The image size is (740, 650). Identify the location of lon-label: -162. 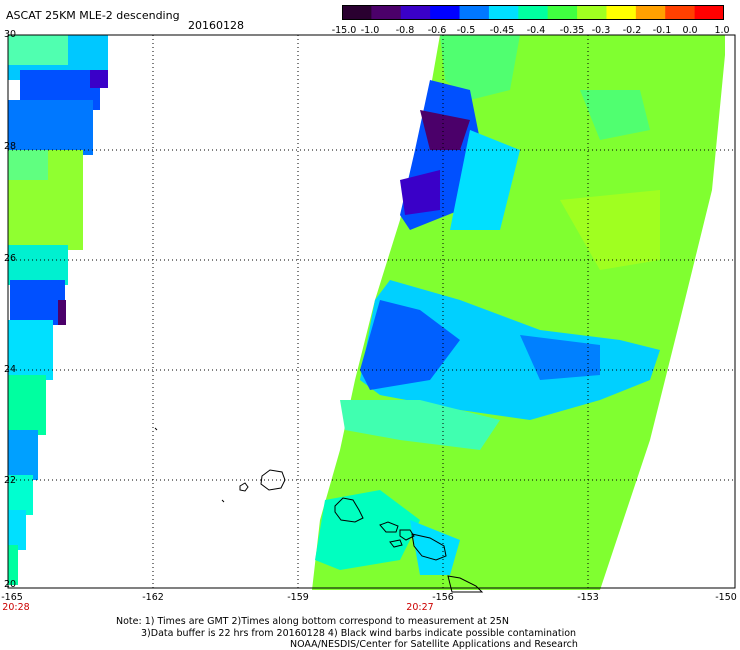
(153, 597).